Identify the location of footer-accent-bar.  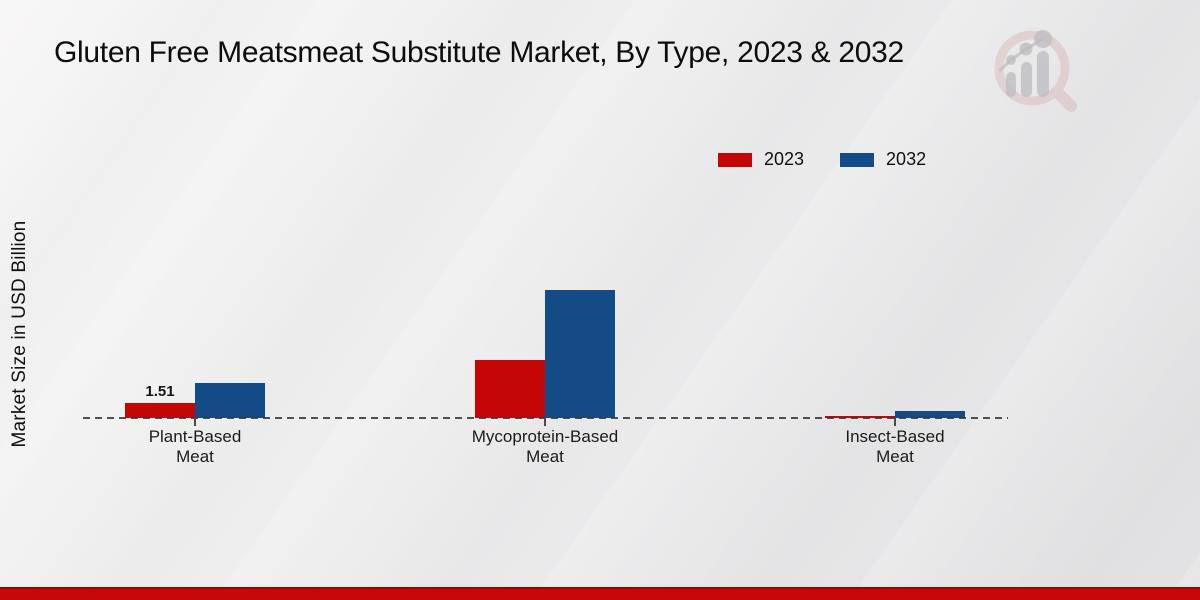
(600, 593).